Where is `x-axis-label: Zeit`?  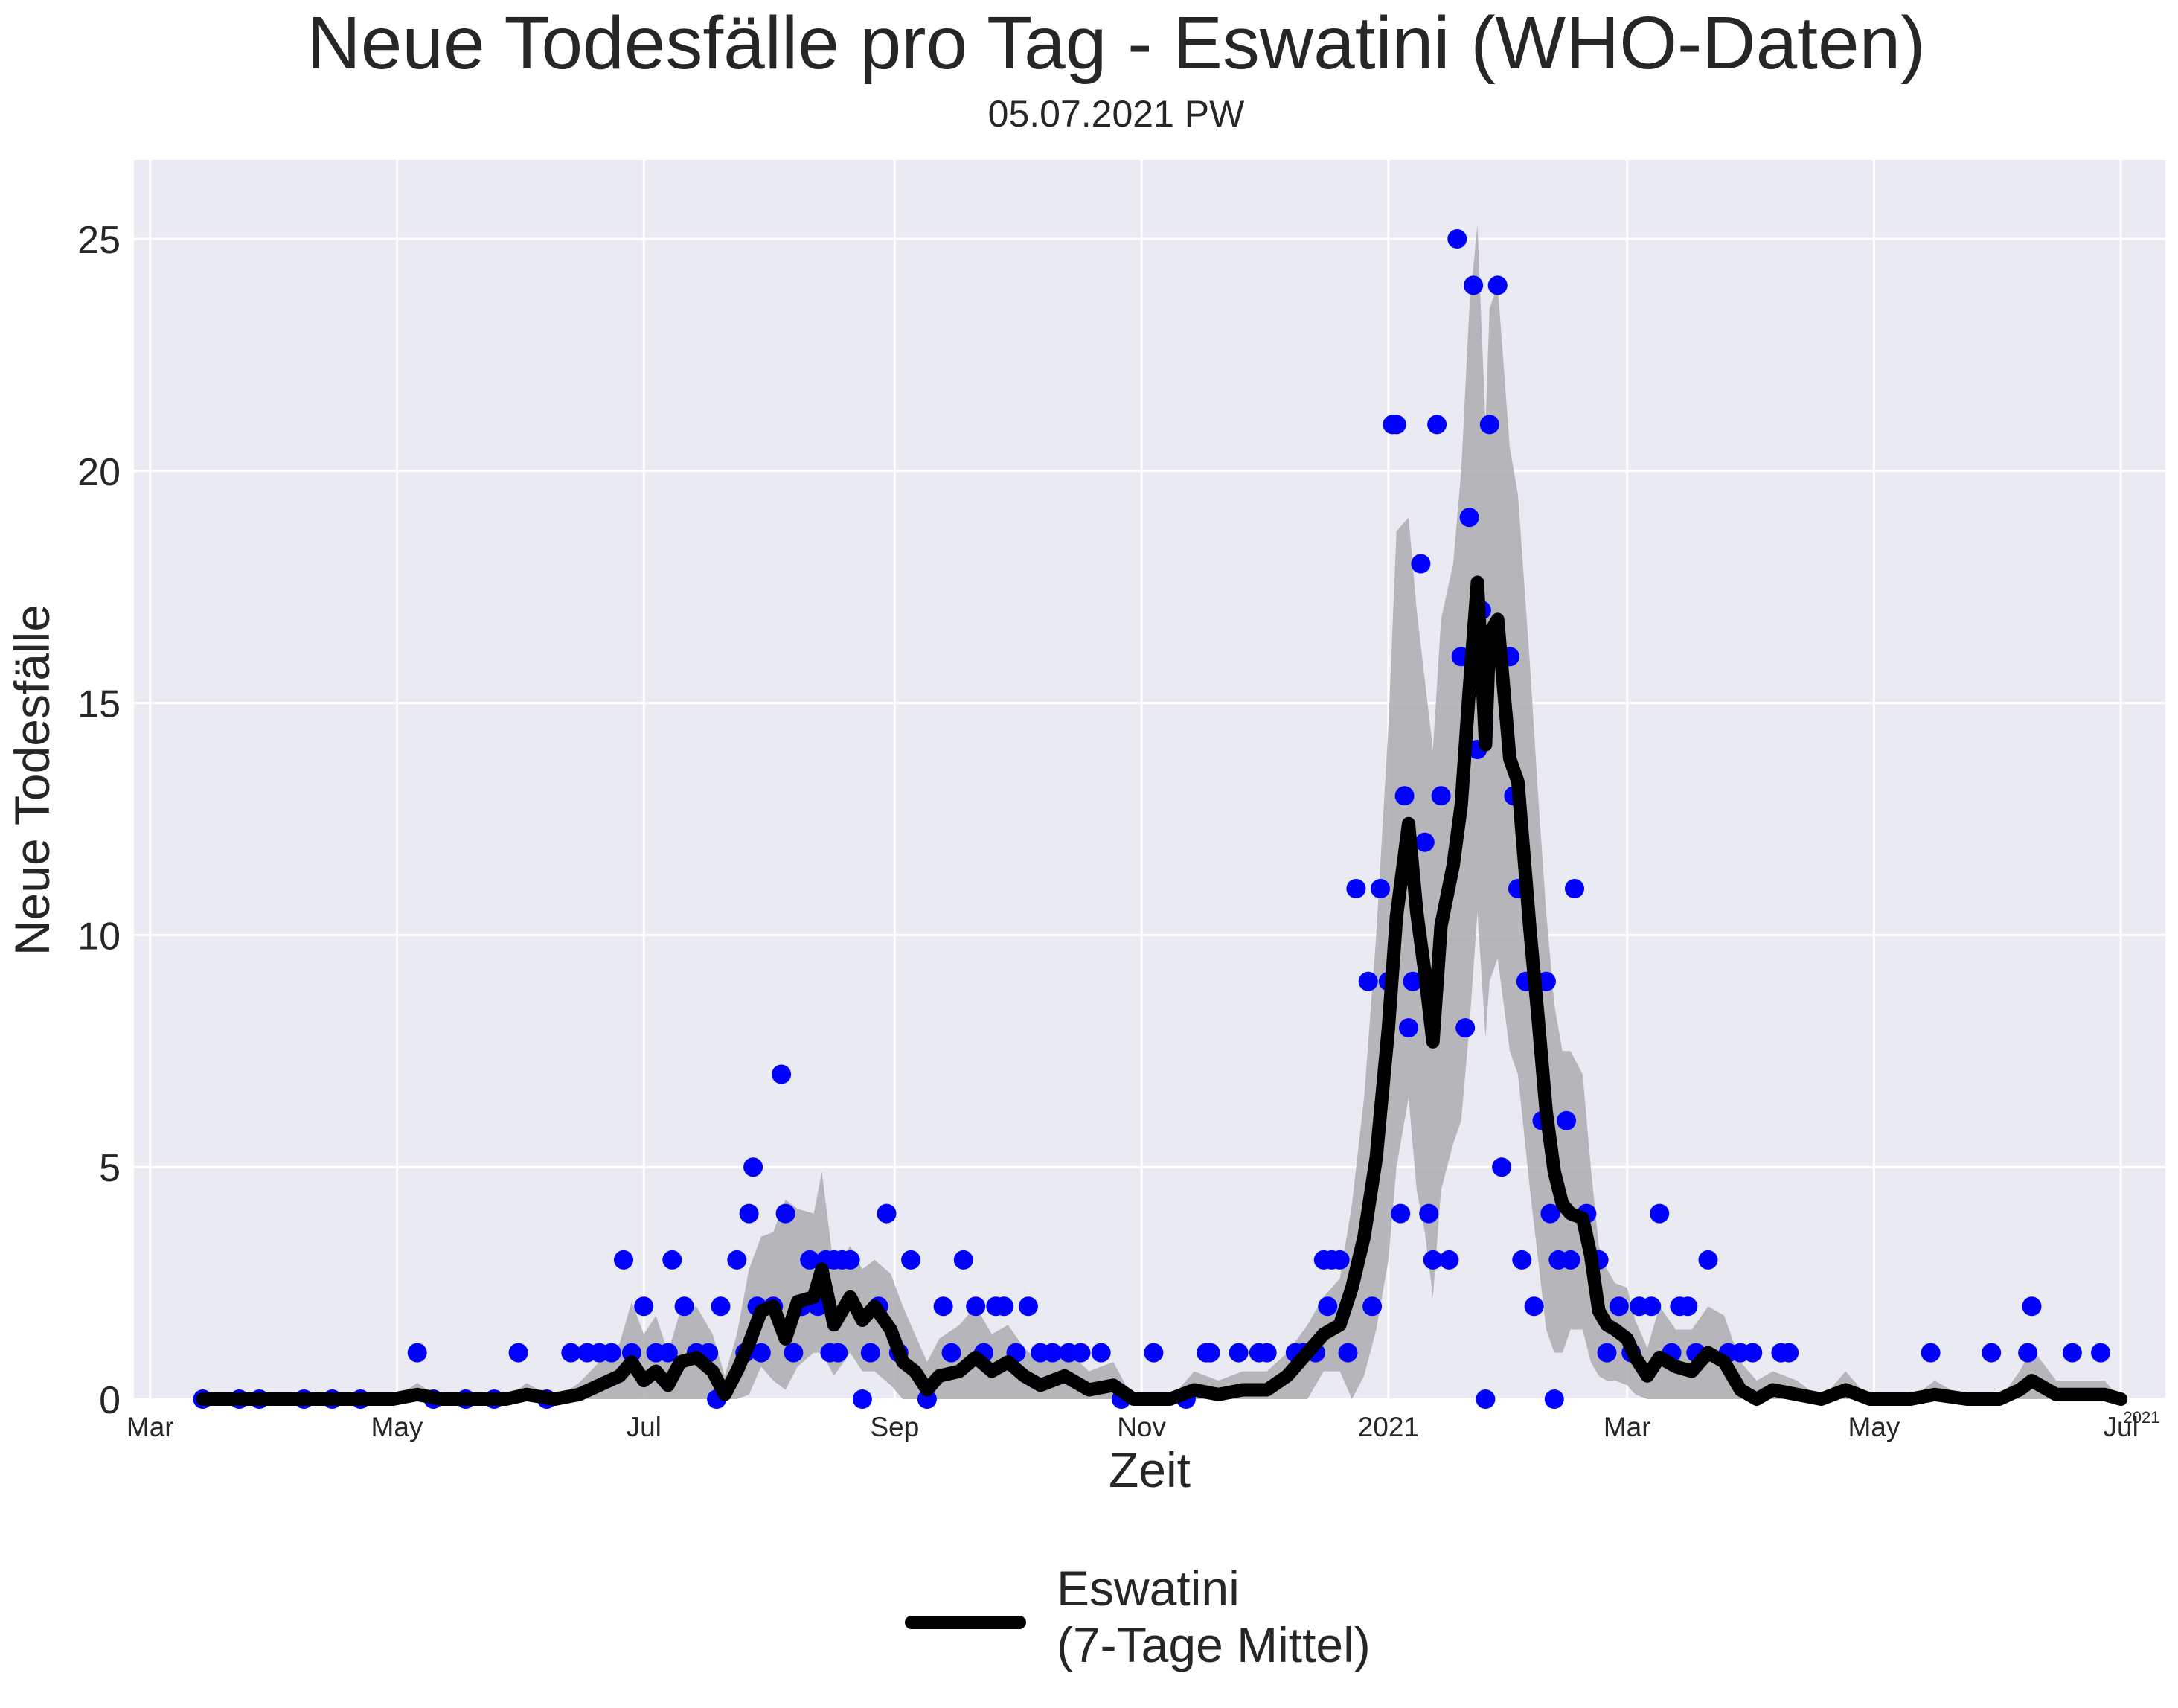 x-axis-label: Zeit is located at coordinates (1150, 1469).